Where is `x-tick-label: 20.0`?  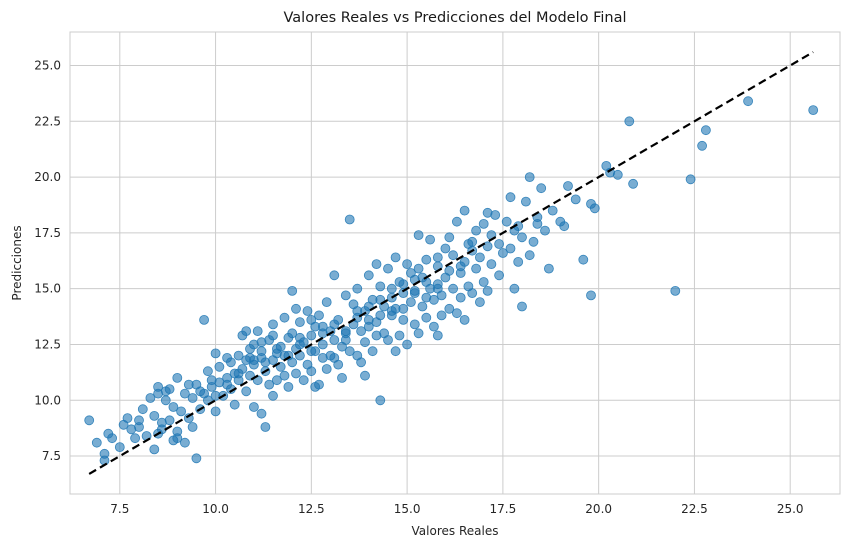 x-tick-label: 20.0 is located at coordinates (598, 509).